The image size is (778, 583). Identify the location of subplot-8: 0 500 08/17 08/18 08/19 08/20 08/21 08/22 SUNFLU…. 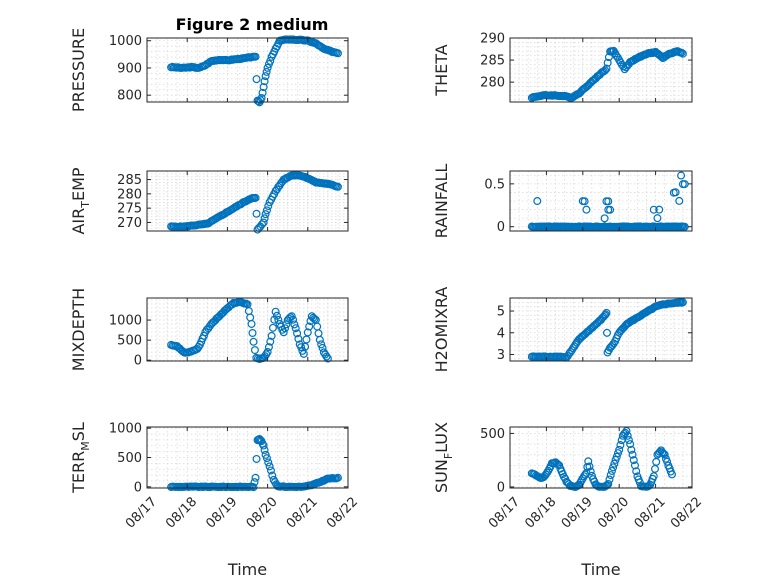
(568, 500).